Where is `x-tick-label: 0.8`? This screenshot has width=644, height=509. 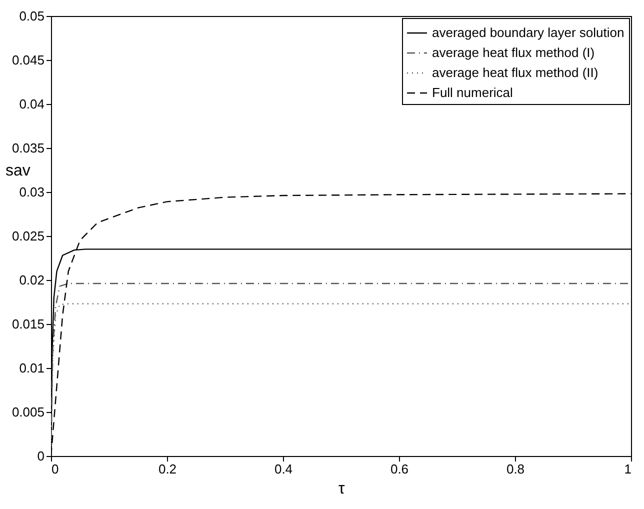
x-tick-label: 0.8 is located at coordinates (515, 469).